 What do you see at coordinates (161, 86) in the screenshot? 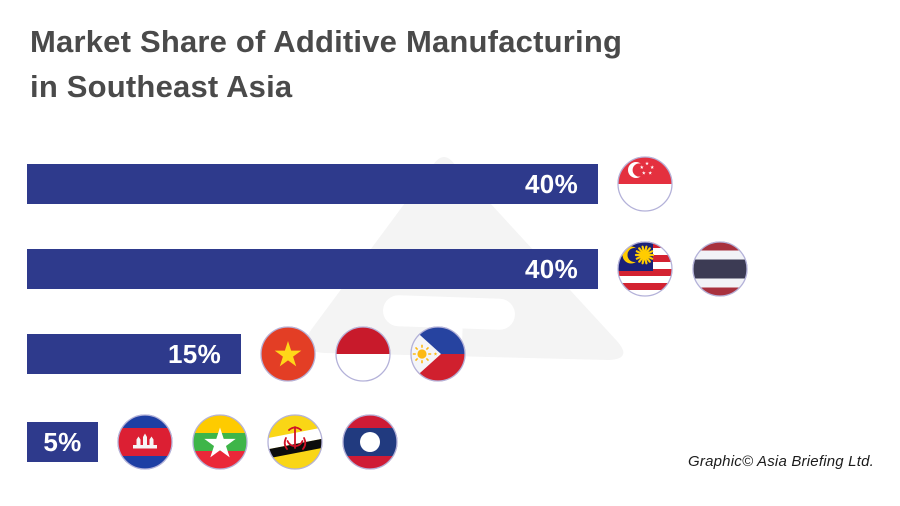
I see `chart-title-line2: in Southeast Asia` at bounding box center [161, 86].